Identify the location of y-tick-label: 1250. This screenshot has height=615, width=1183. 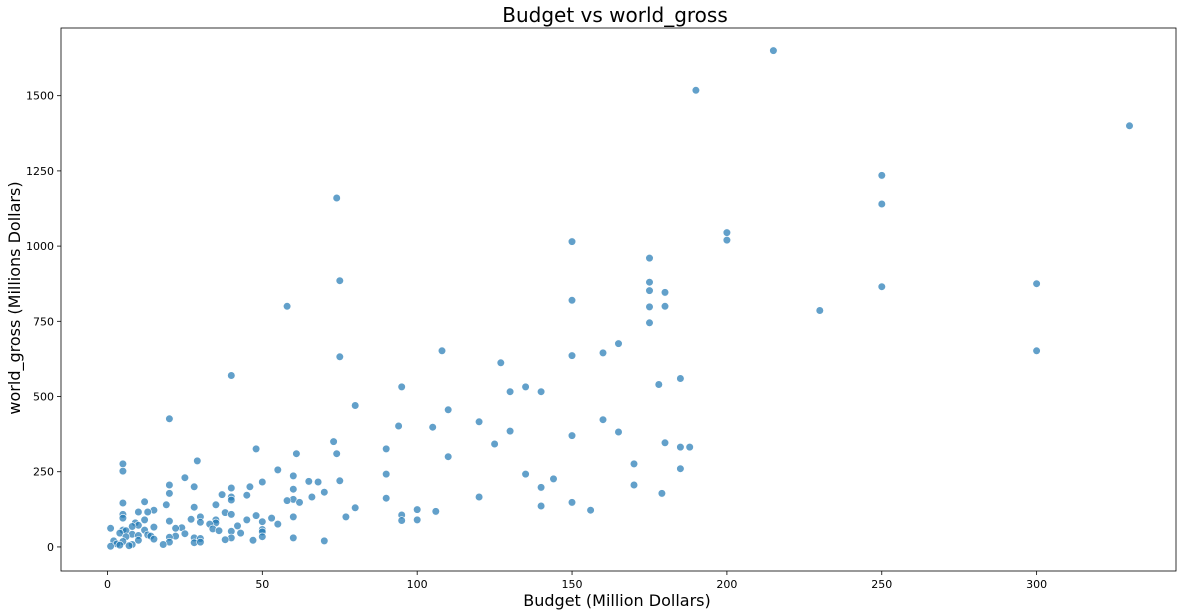
(40, 171).